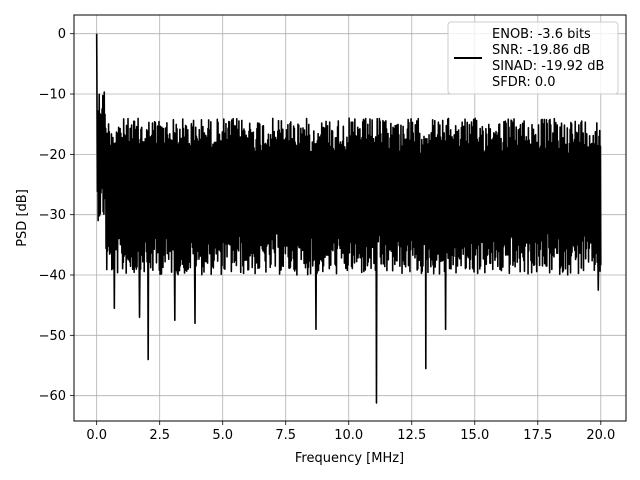  I want to click on x-tick-label: 2.5, so click(159, 435).